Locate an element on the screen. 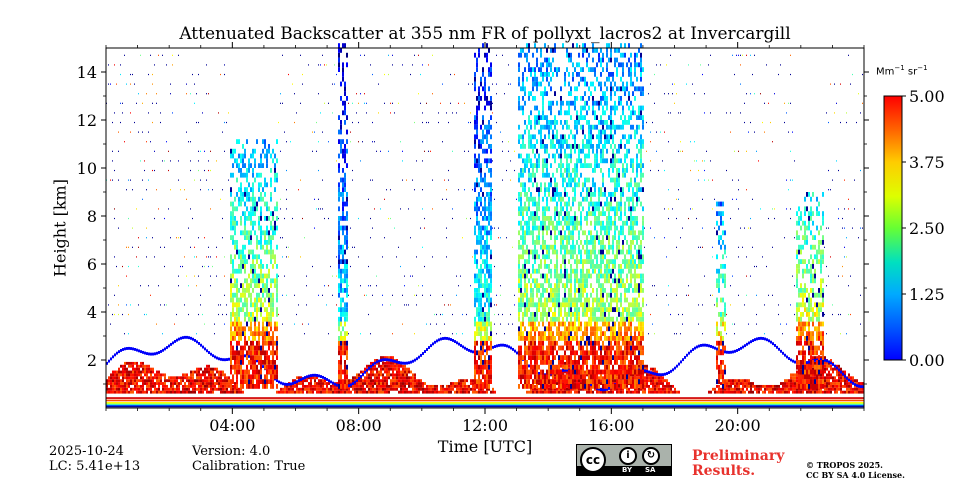 The height and width of the screenshot is (480, 960). unit-exponent-2: −1 is located at coordinates (922, 68).